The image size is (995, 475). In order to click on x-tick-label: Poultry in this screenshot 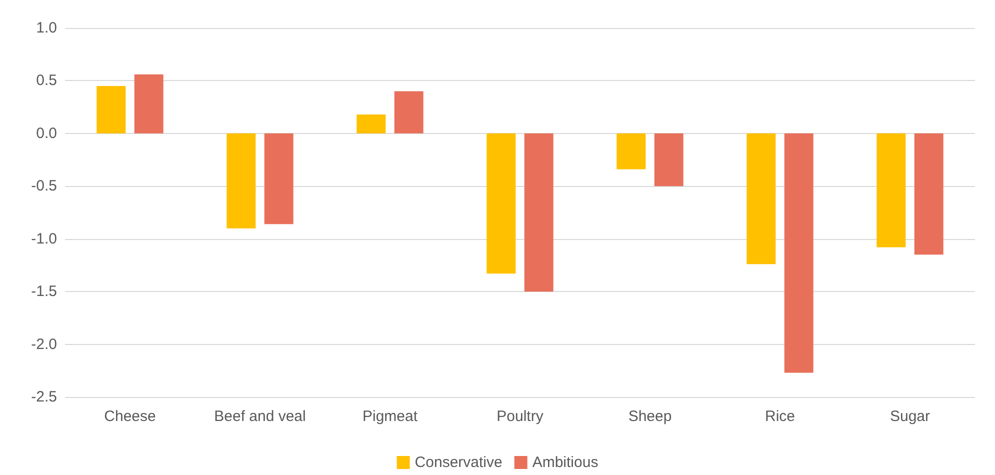, I will do `click(520, 416)`.